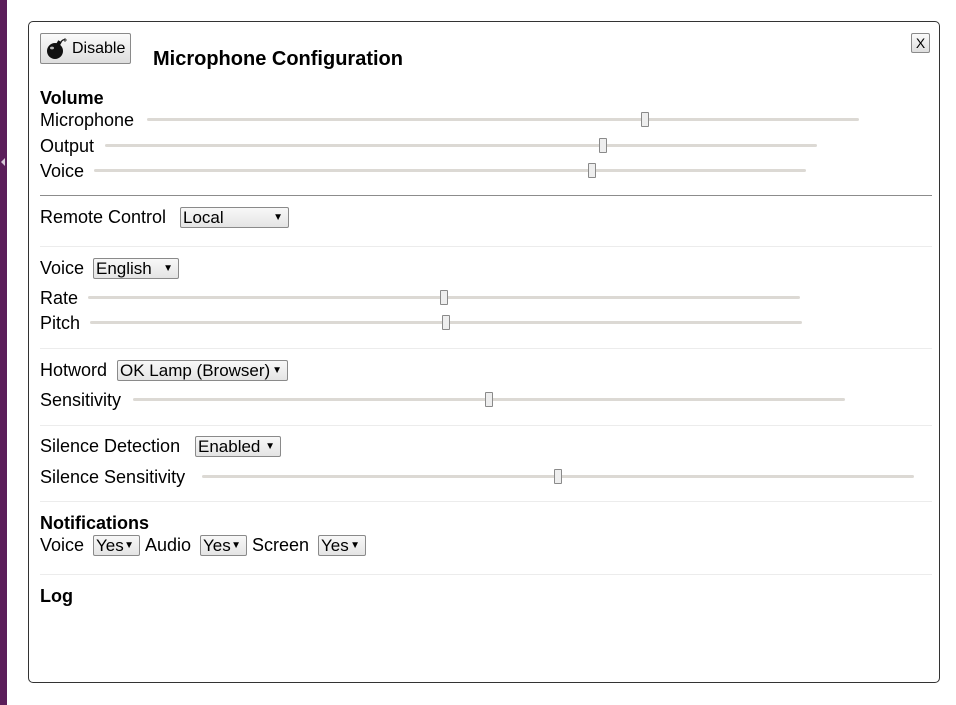  Describe the element at coordinates (57, 48) in the screenshot. I see `bomb-icon` at that location.